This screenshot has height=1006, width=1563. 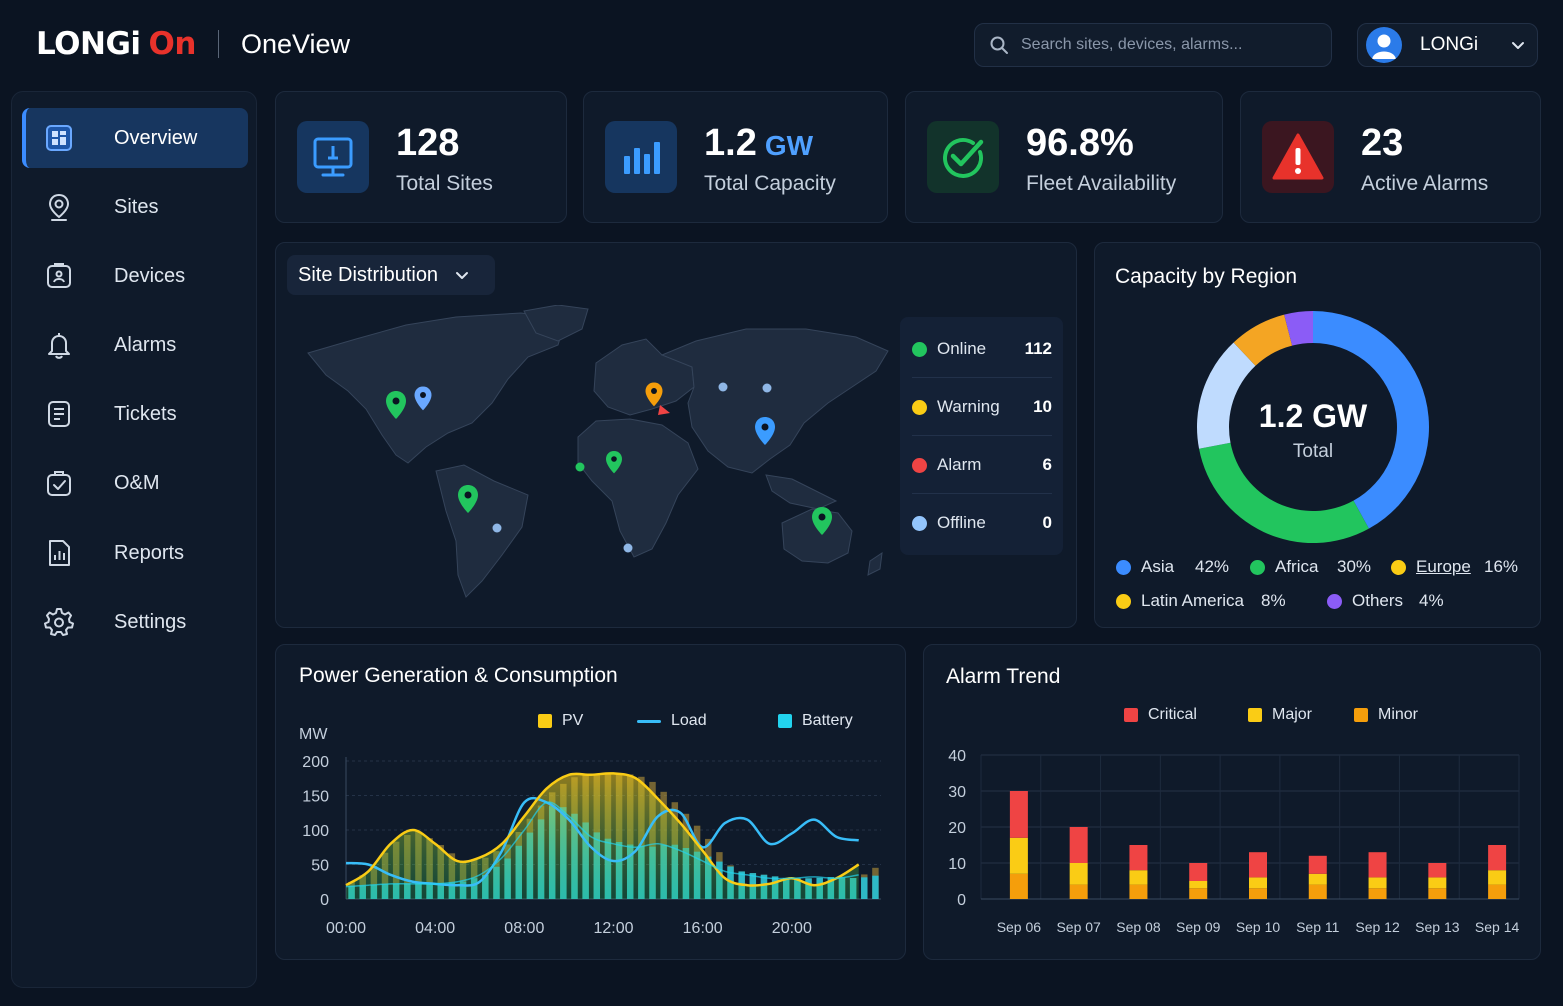 I want to click on donut-center-label: Total, so click(x=1313, y=451).